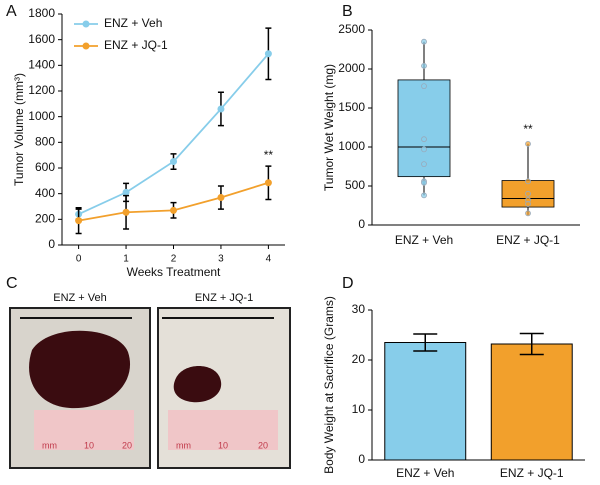 This screenshot has width=600, height=485. What do you see at coordinates (348, 283) in the screenshot?
I see `panel-label: D` at bounding box center [348, 283].